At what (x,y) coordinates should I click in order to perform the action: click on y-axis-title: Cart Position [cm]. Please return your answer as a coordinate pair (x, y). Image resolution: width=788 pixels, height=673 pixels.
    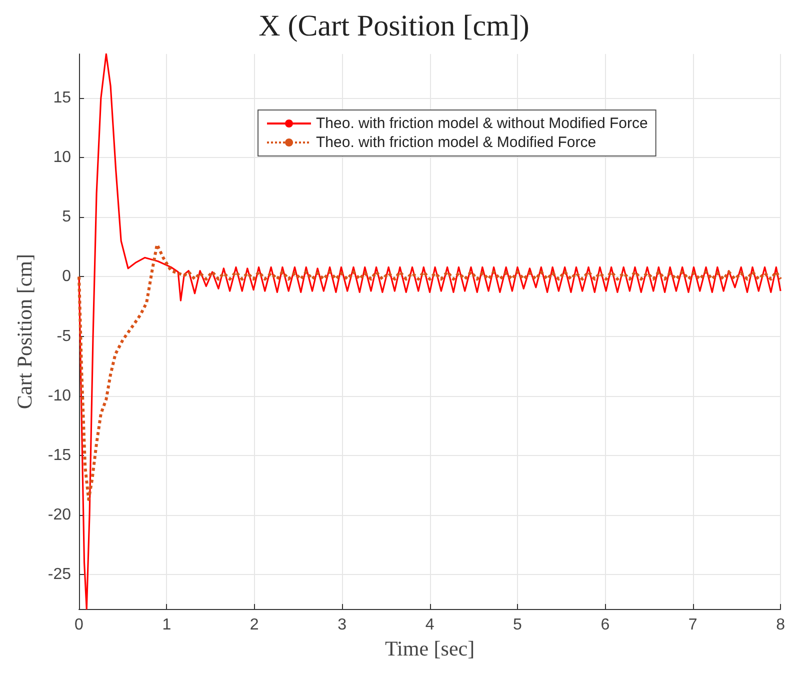
    Looking at the image, I should click on (24, 332).